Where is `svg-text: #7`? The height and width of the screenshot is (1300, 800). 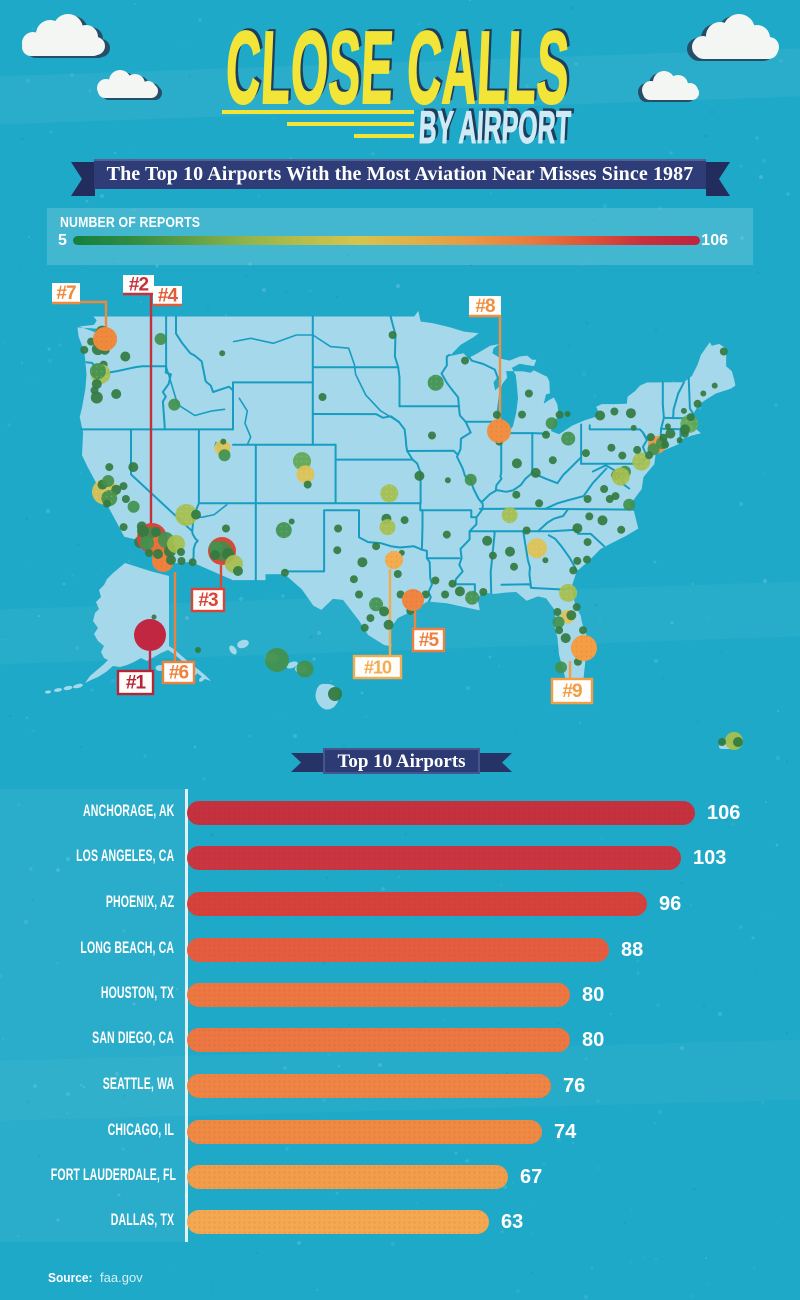
svg-text: #7 is located at coordinates (66, 293).